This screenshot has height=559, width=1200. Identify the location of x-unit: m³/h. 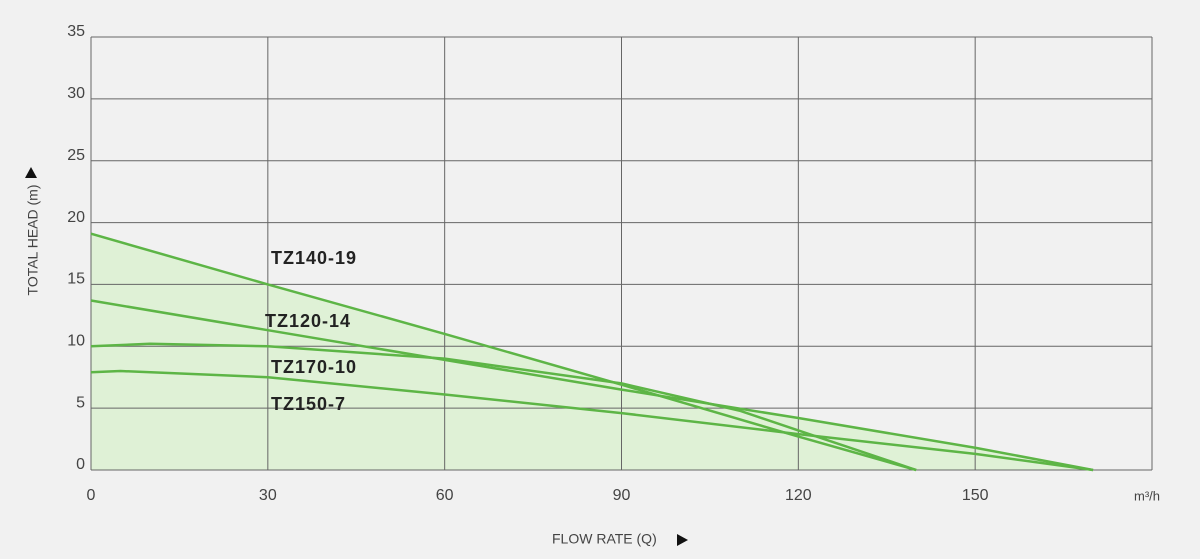
(1147, 495).